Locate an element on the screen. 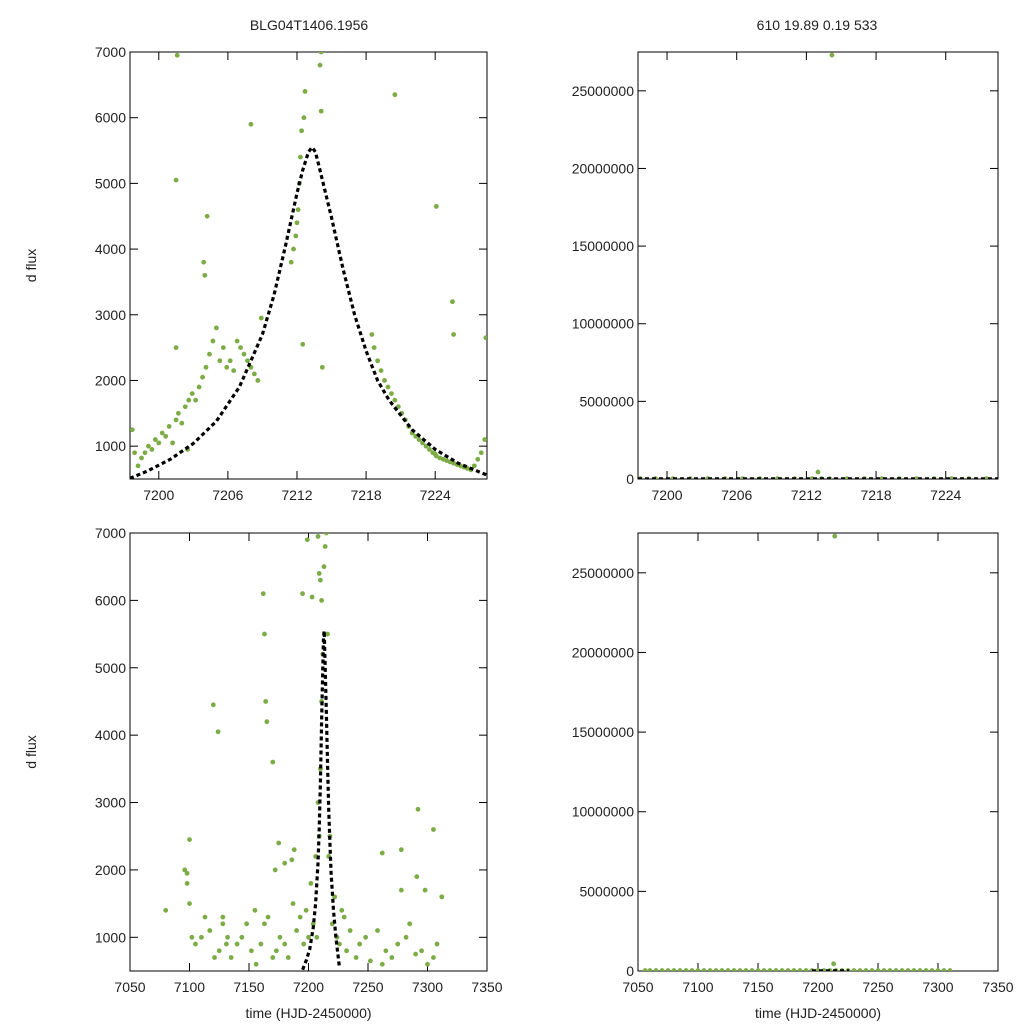 The image size is (1024, 1024). y-tick-label: 4000 is located at coordinates (110, 735).